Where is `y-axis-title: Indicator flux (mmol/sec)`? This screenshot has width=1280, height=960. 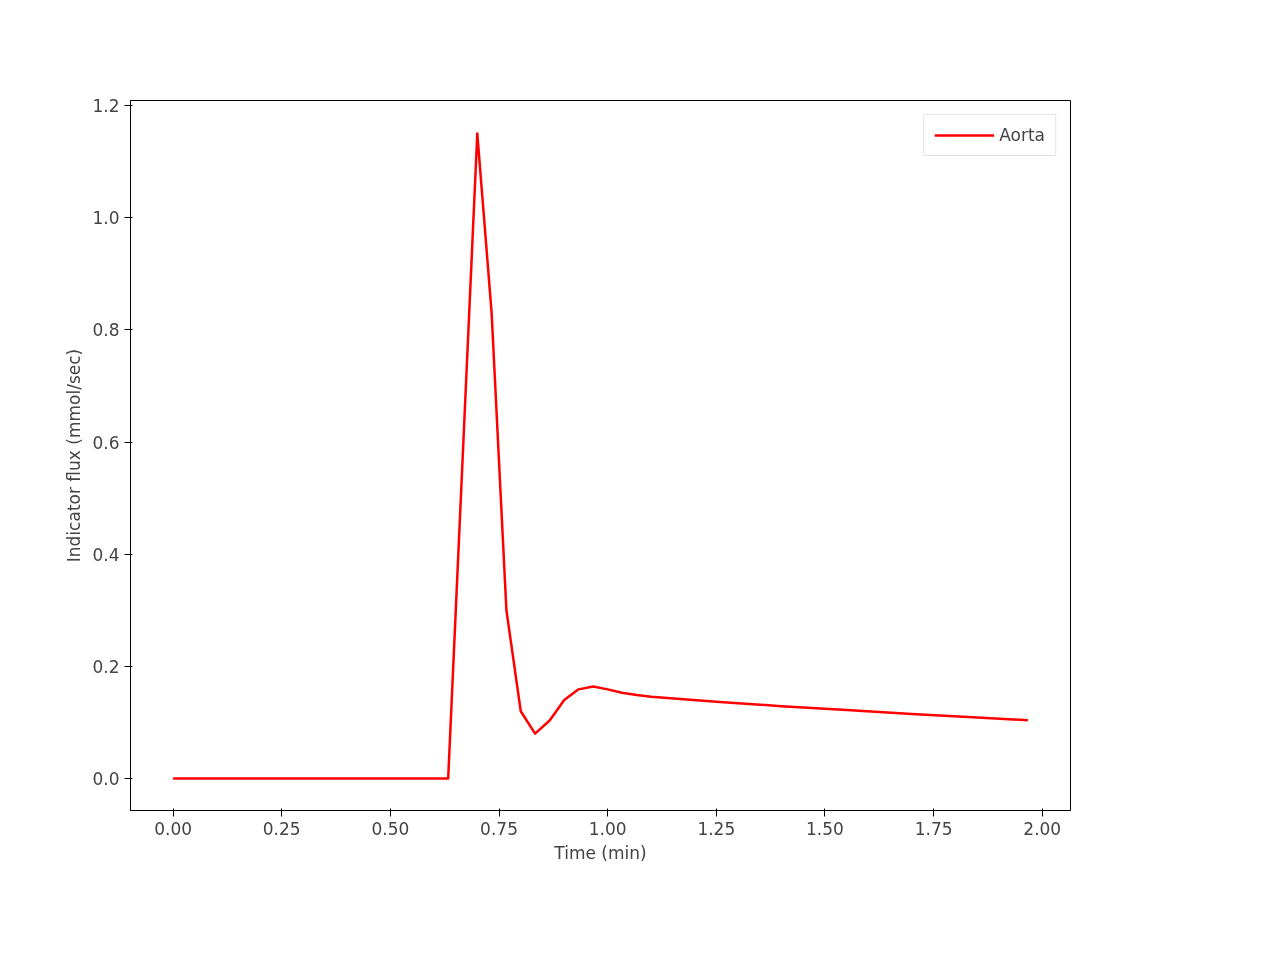
y-axis-title: Indicator flux (mmol/sec) is located at coordinates (74, 455).